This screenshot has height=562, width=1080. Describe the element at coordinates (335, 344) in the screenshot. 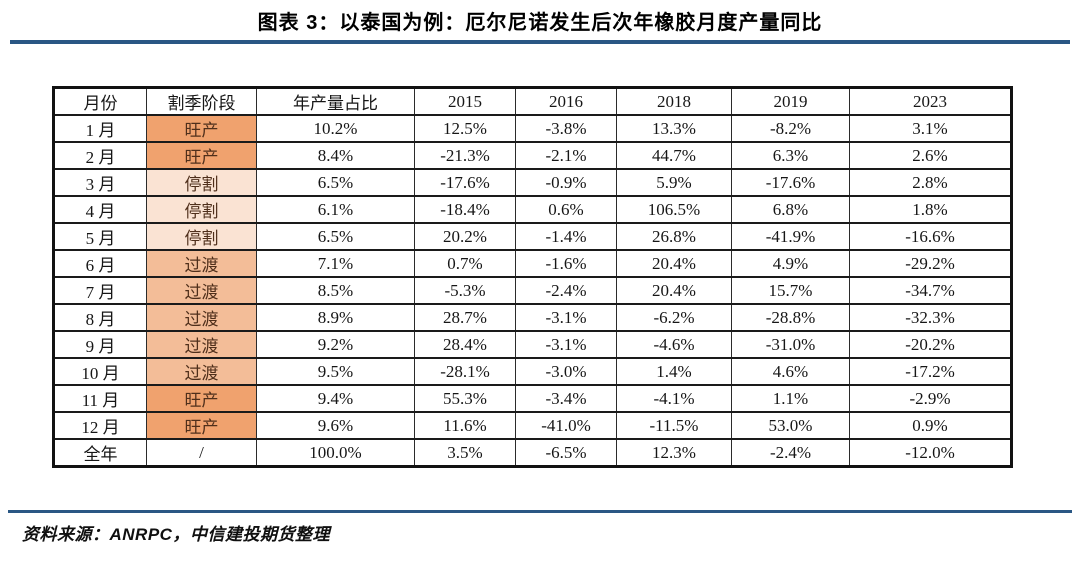

I see `share-cell: 9.2%` at that location.